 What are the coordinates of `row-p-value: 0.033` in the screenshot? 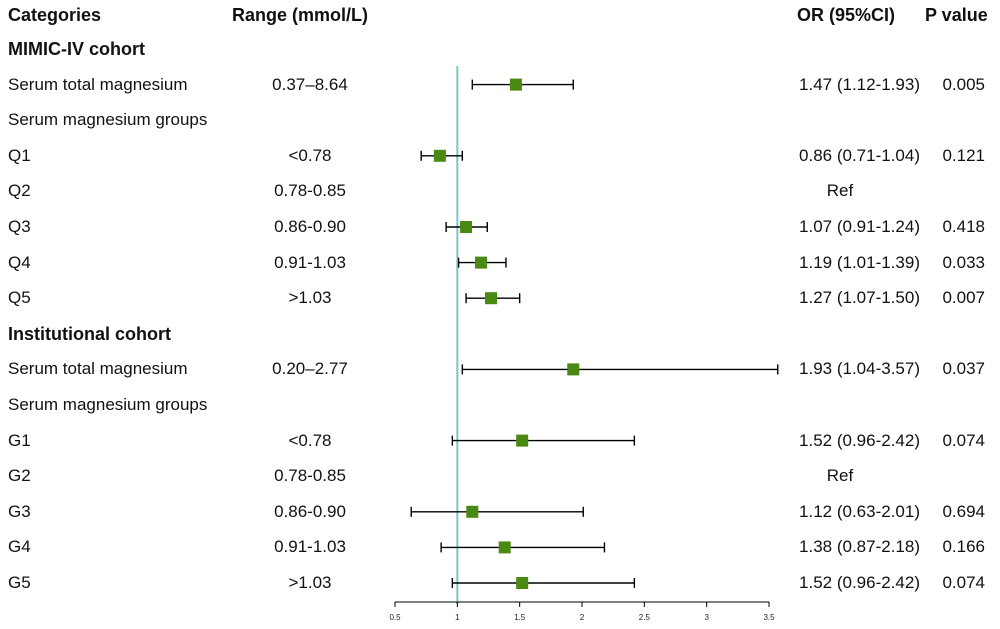 It's located at (963, 262).